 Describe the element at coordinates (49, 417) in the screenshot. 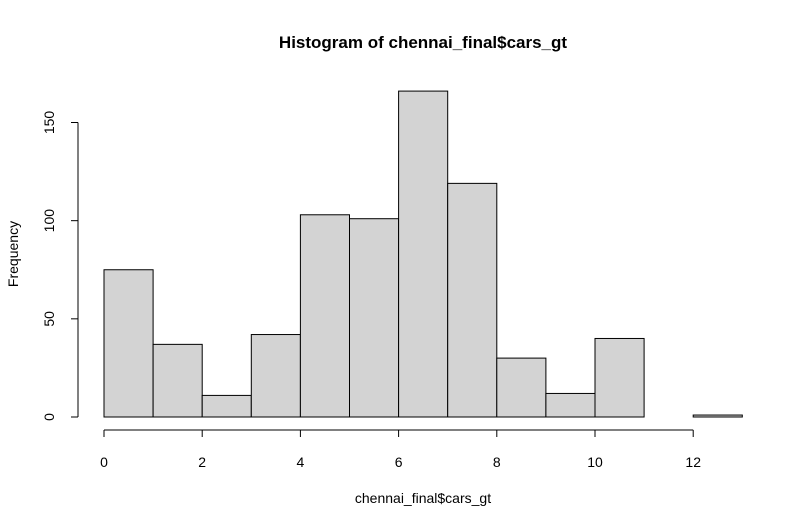

I see `y-tick-label: 0` at that location.